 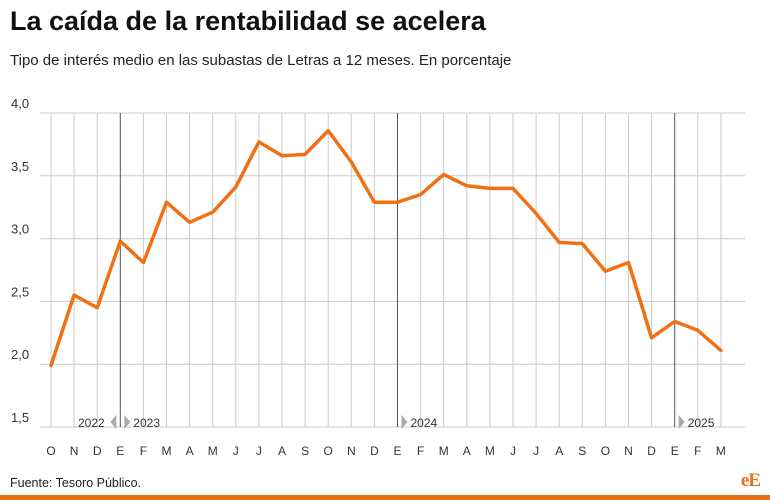 What do you see at coordinates (396, 422) in the screenshot?
I see `year-labels: 2022 2023 2024 2025` at bounding box center [396, 422].